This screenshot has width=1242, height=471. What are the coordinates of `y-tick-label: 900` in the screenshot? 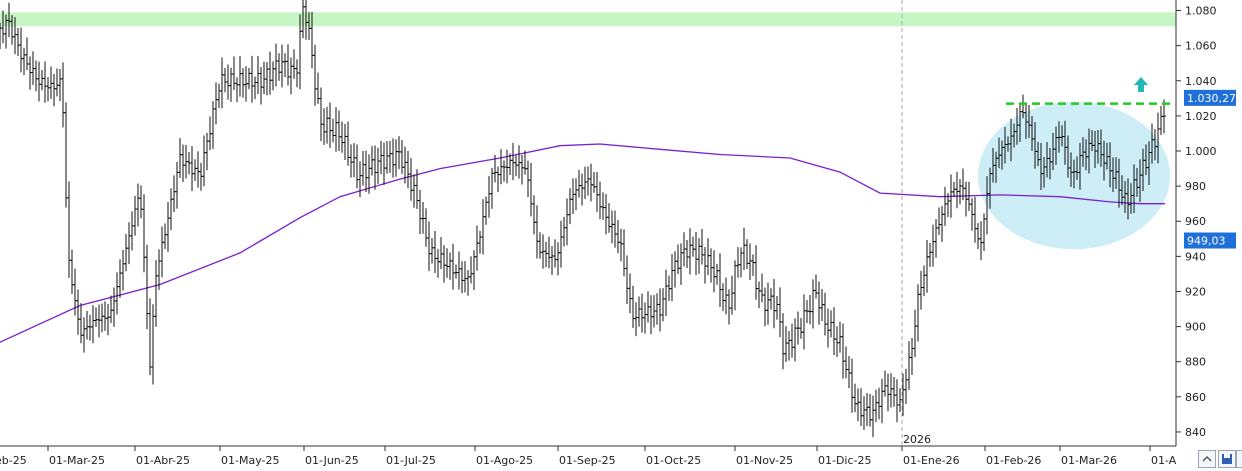 It's located at (1195, 327).